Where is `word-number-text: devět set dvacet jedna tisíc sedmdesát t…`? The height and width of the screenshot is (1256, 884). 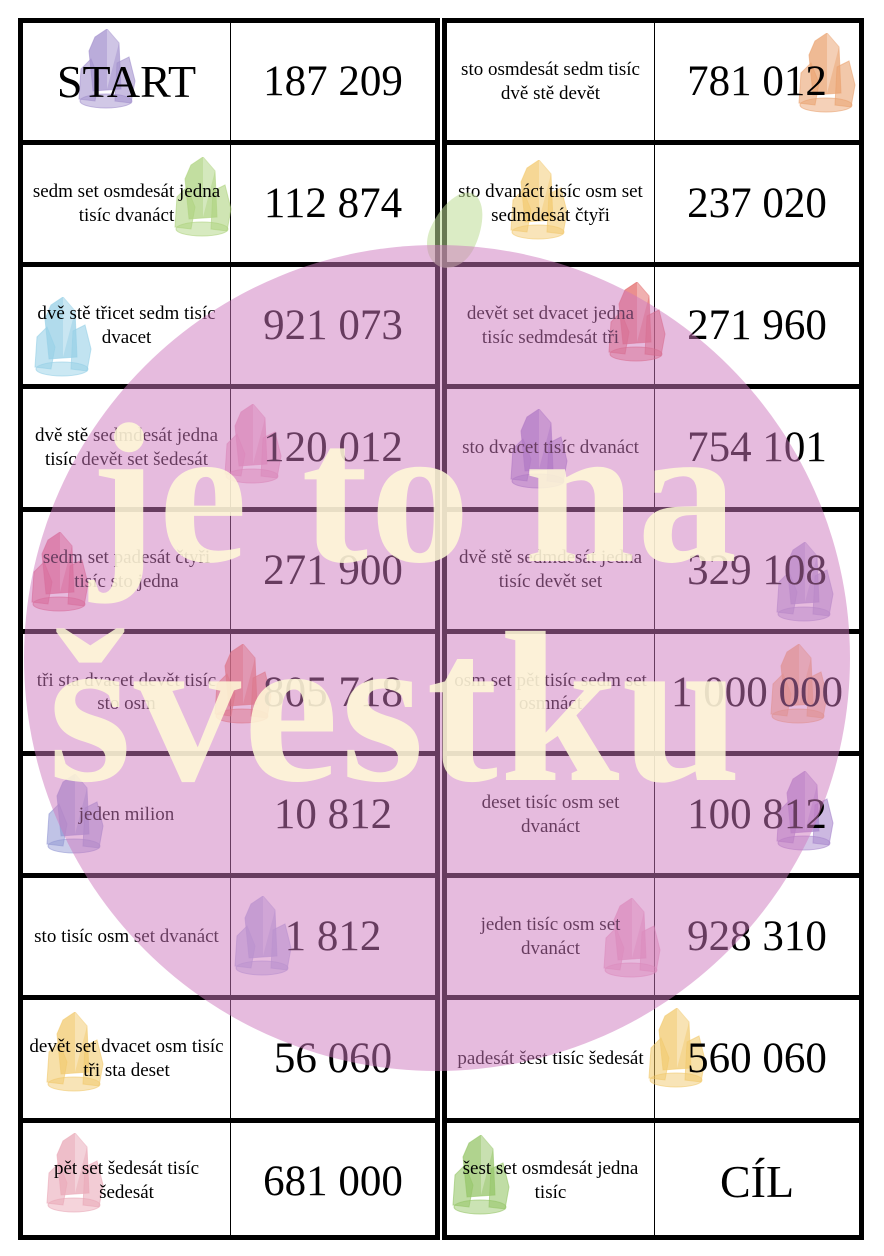
word-number-text: devět set dvacet jedna tisíc sedmdesát t… is located at coordinates (550, 325).